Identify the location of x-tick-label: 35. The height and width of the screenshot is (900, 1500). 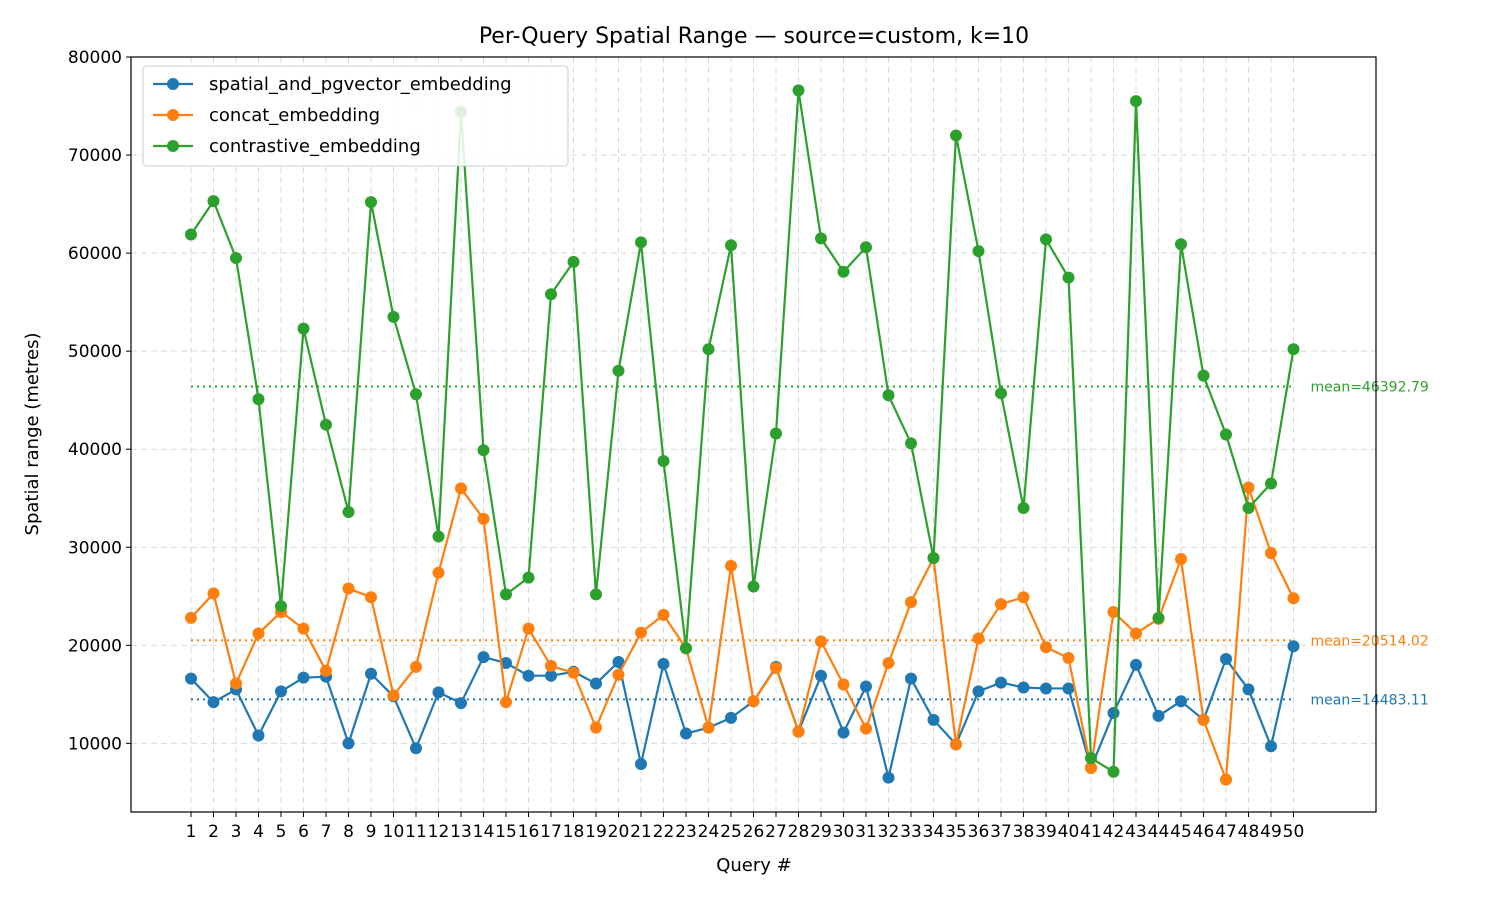
(956, 832).